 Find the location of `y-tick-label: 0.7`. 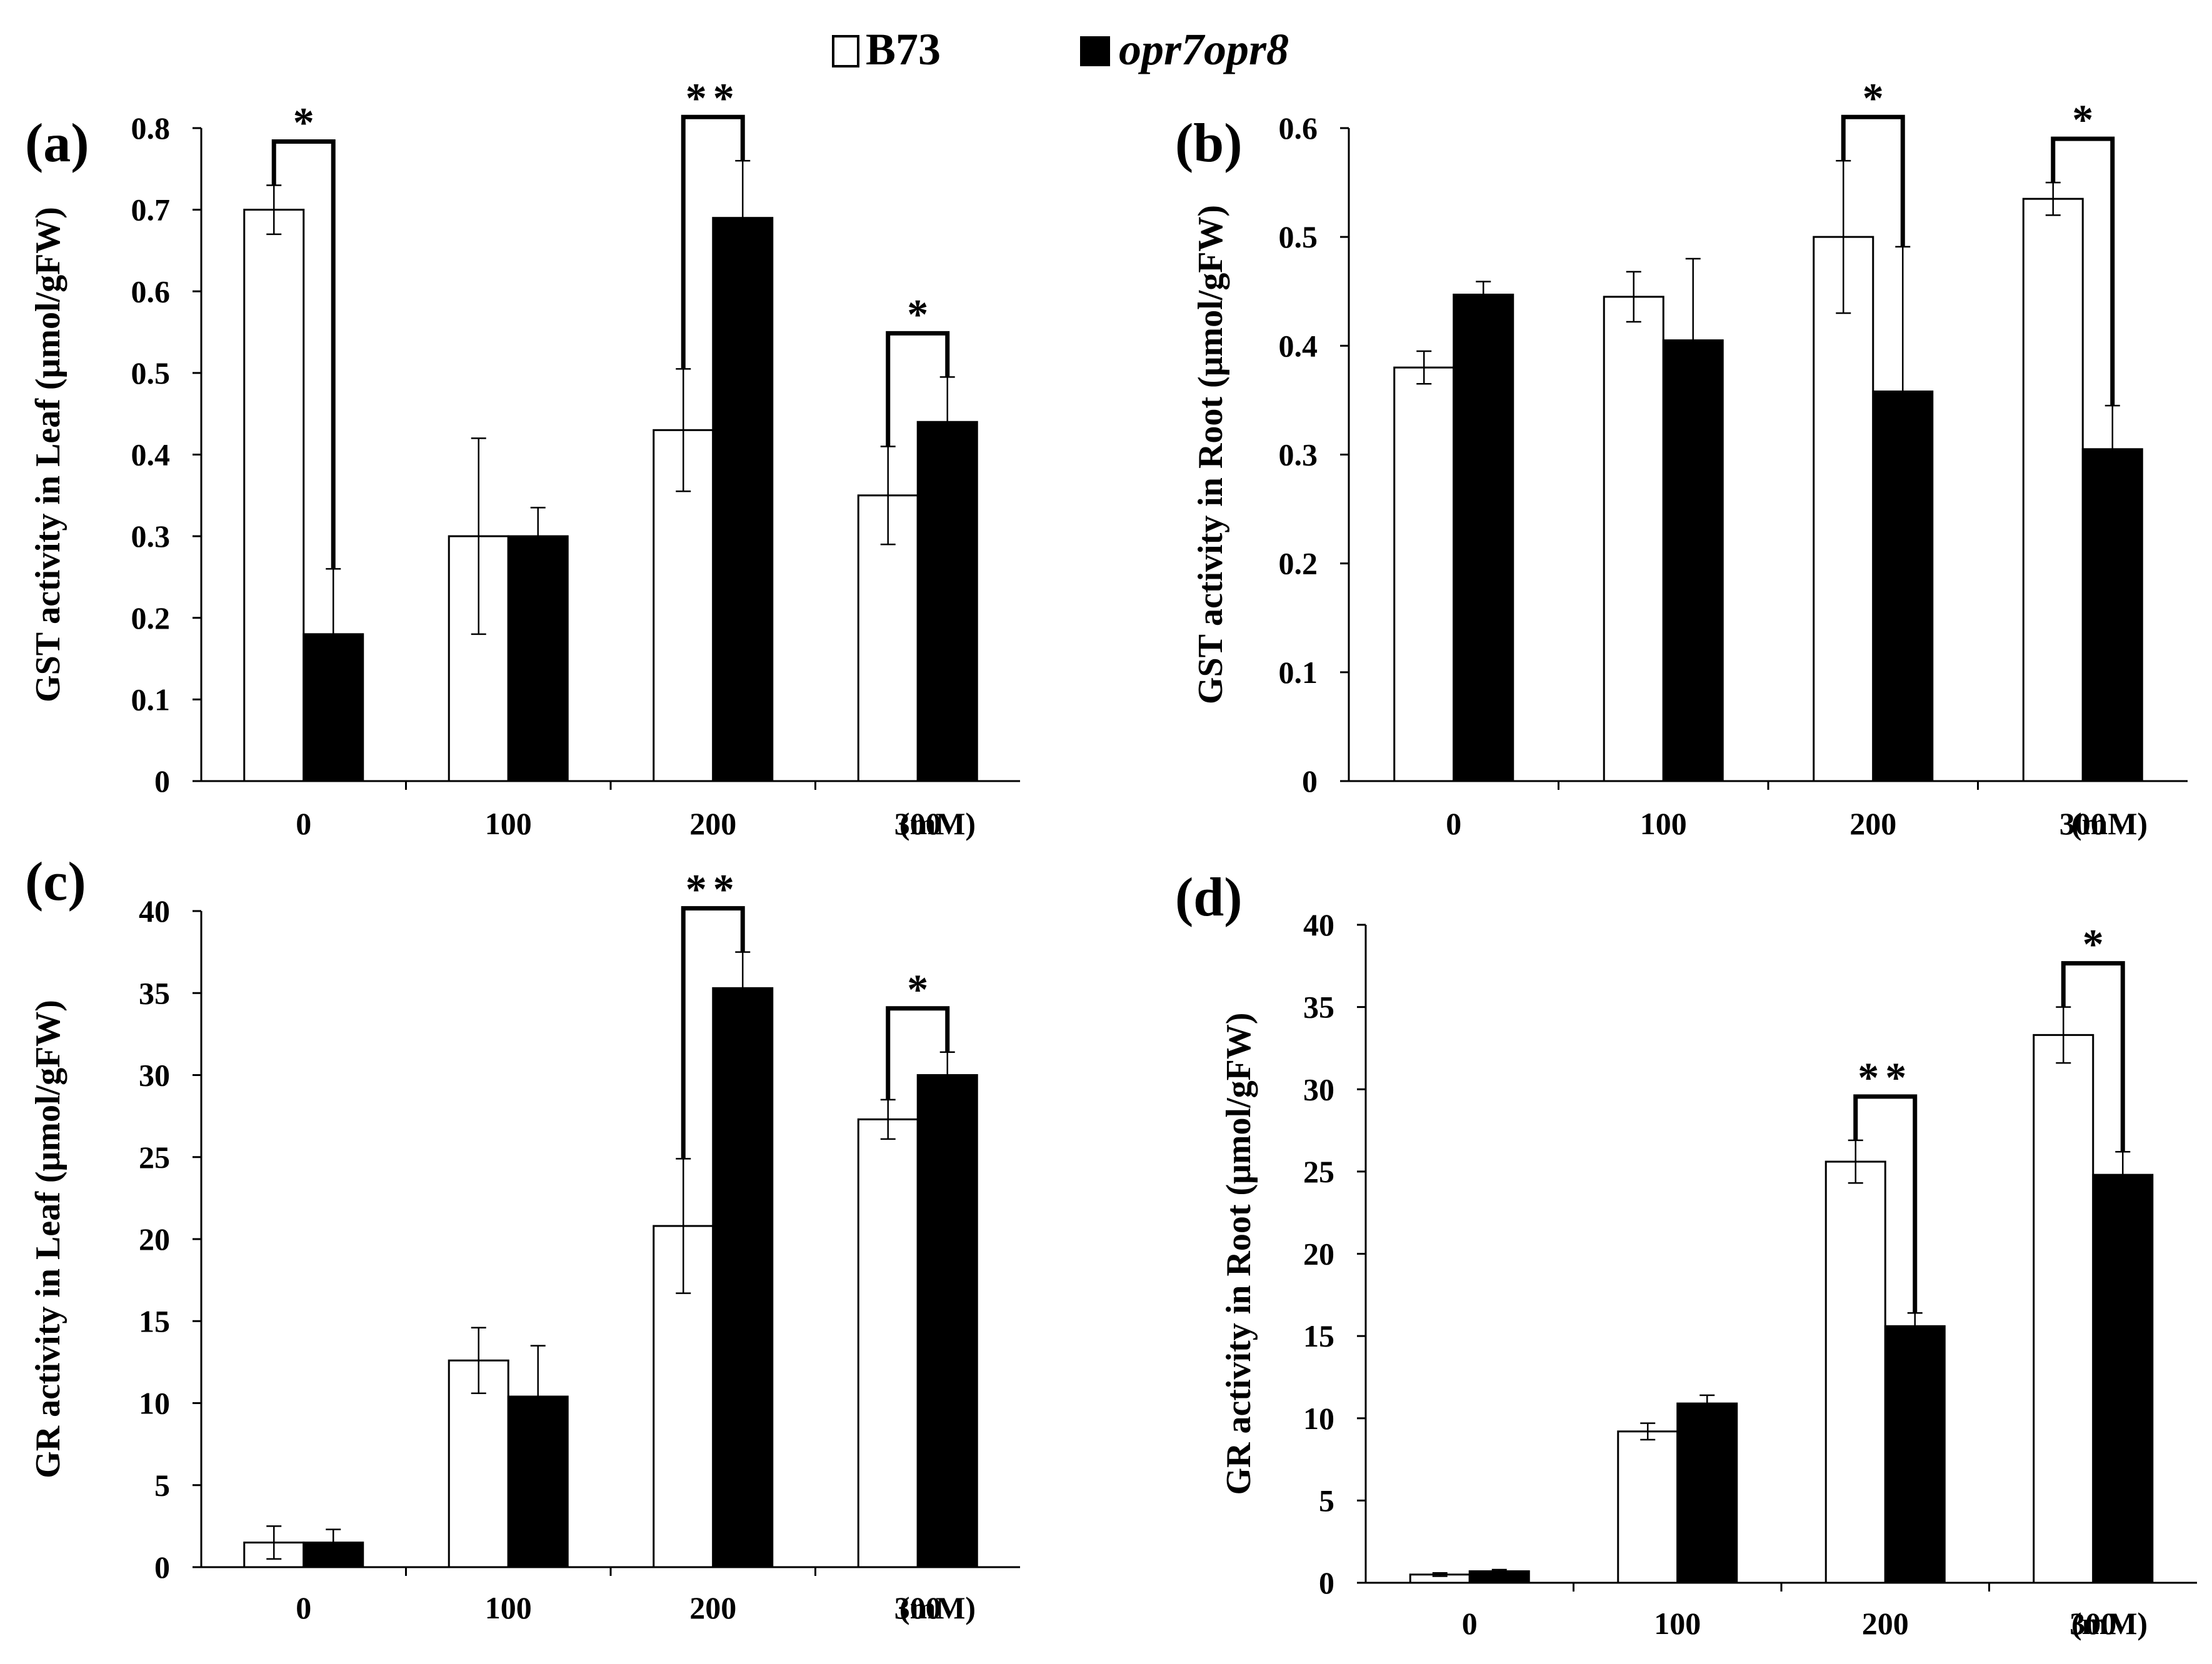

y-tick-label: 0.7 is located at coordinates (151, 209).